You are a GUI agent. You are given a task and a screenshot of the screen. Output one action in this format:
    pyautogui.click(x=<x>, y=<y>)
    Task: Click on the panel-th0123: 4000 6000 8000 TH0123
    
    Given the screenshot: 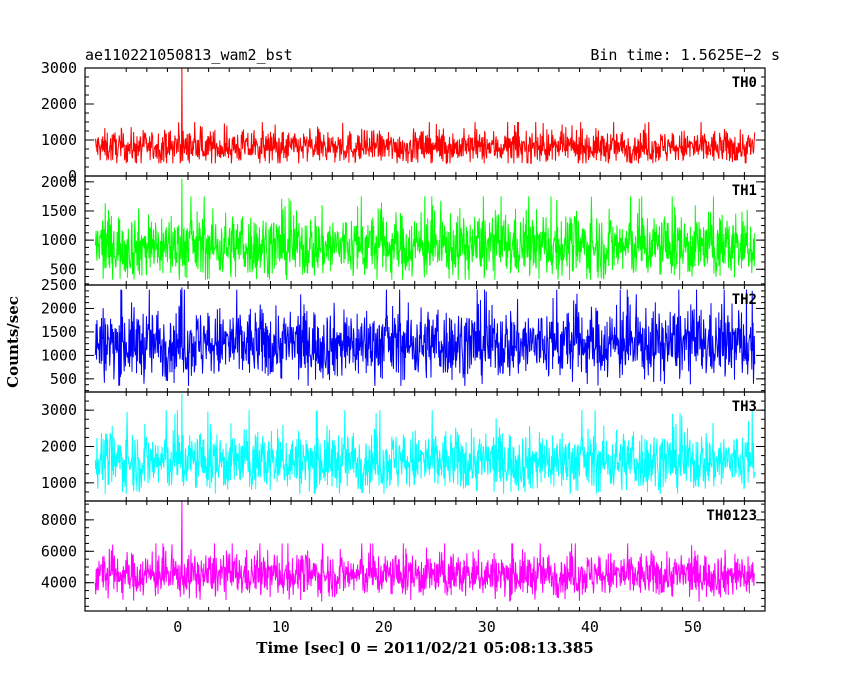 What is the action you would take?
    pyautogui.click(x=403, y=556)
    